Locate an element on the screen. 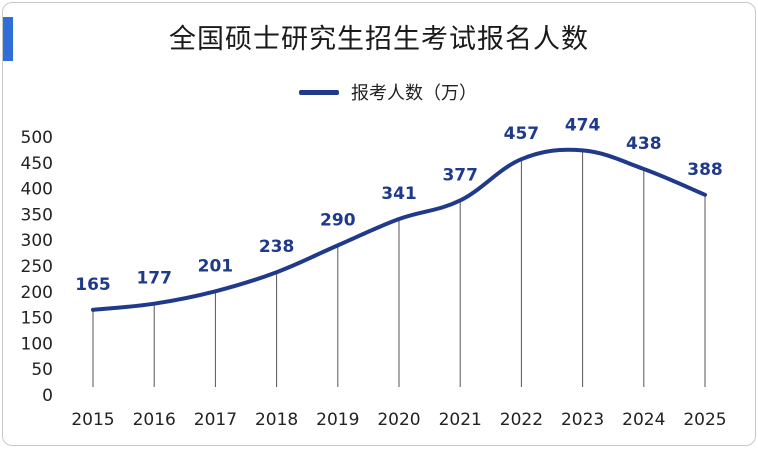  data-label: 438 is located at coordinates (644, 144).